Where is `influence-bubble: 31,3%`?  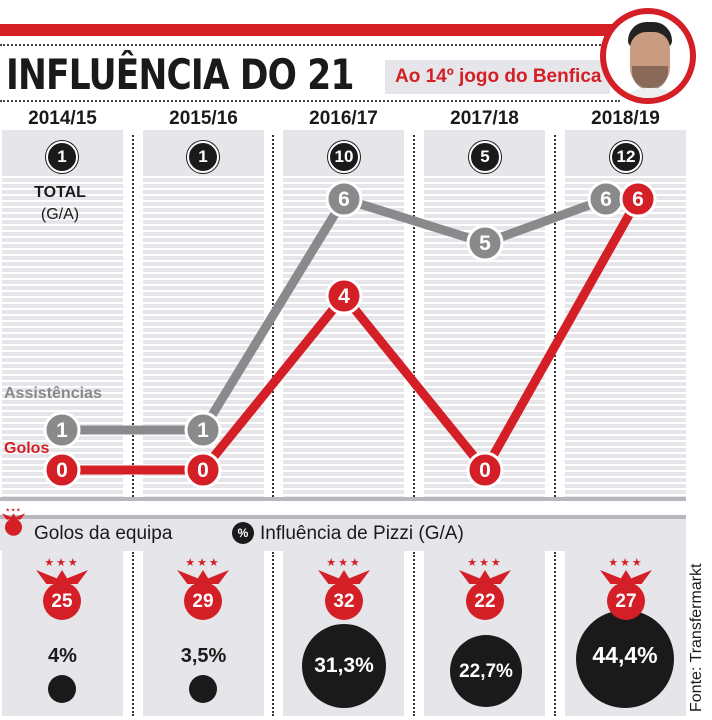 influence-bubble: 31,3% is located at coordinates (344, 666).